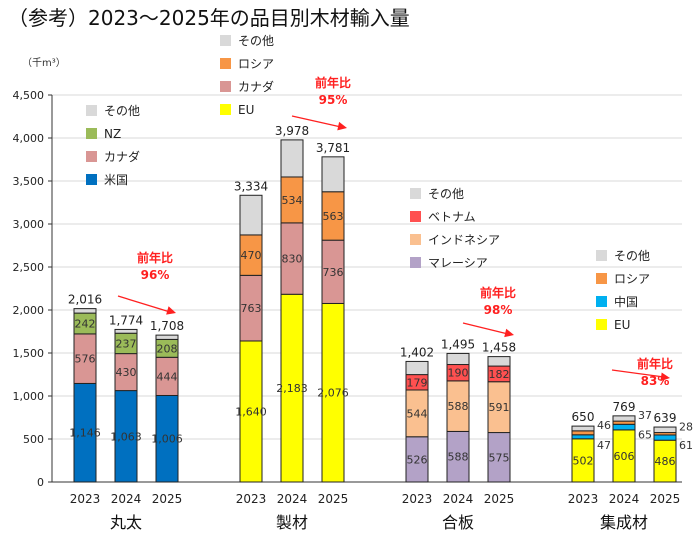  Describe the element at coordinates (499, 374) in the screenshot. I see `data-label: 182` at that location.